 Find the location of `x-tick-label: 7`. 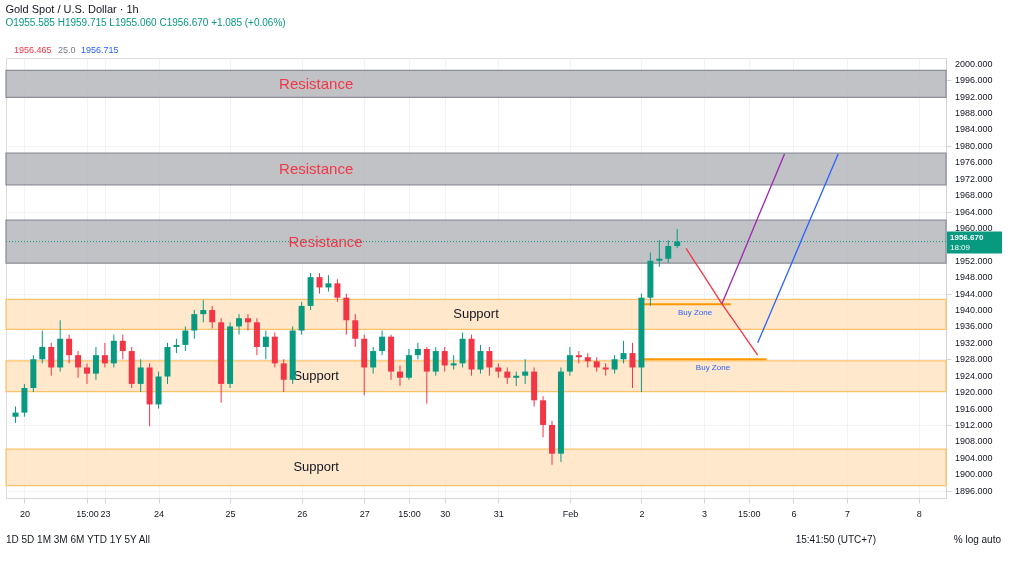

x-tick-label: 7 is located at coordinates (848, 513).